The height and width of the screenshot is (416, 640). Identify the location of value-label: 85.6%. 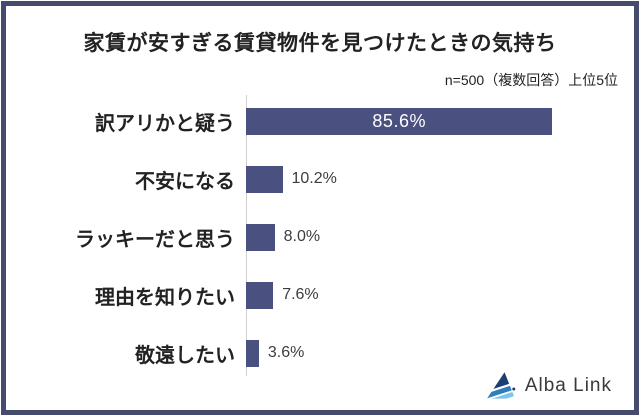
(399, 120).